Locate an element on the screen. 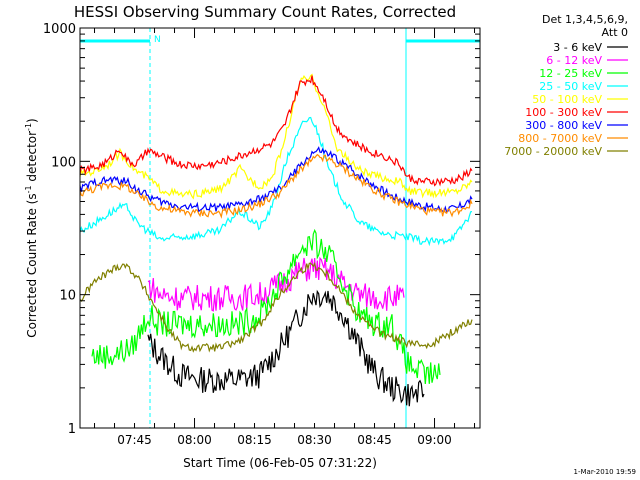 The image size is (640, 480). footer-timestamp: 1-Mar-2010 19:59 is located at coordinates (605, 472).